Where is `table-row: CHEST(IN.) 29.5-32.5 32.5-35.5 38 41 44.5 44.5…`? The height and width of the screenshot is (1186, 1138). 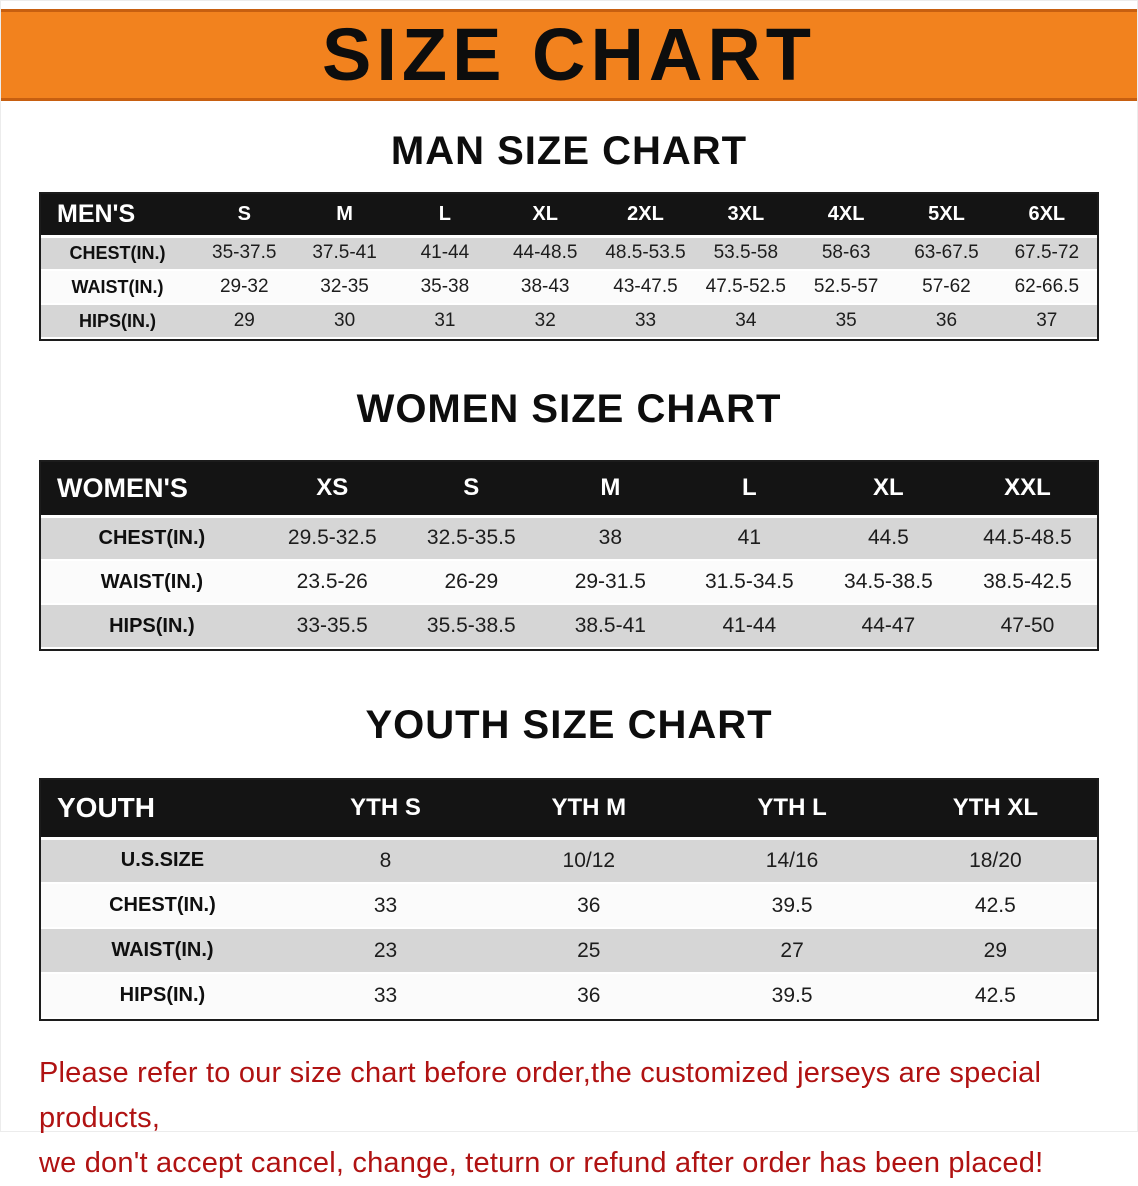 table-row: CHEST(IN.) 29.5-32.5 32.5-35.5 38 41 44.5 44.5… is located at coordinates (569, 538).